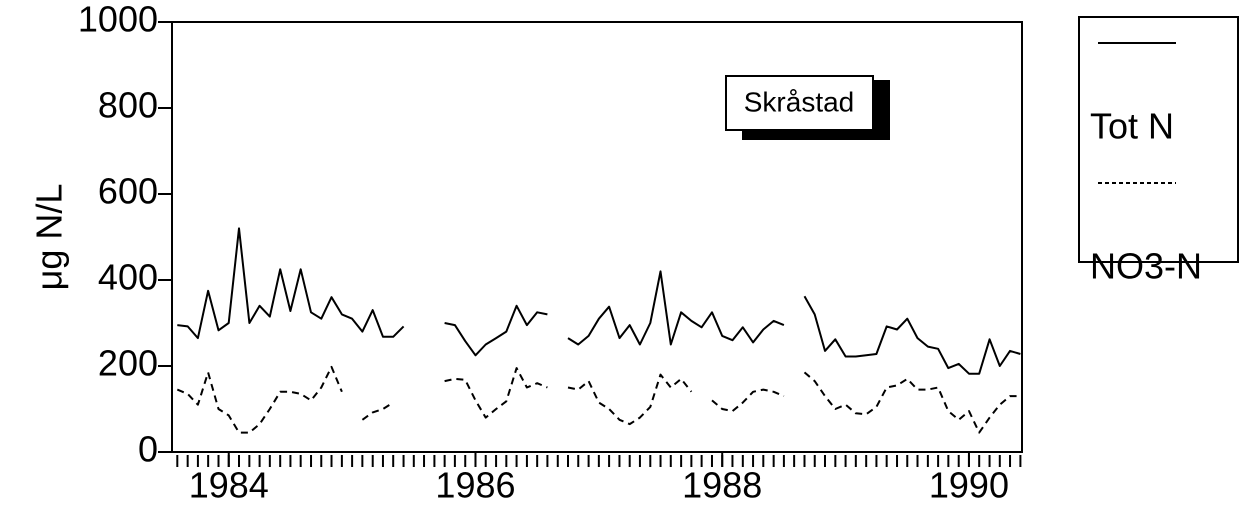 The image size is (1242, 518). What do you see at coordinates (128, 191) in the screenshot?
I see `y-tick-label: 600` at bounding box center [128, 191].